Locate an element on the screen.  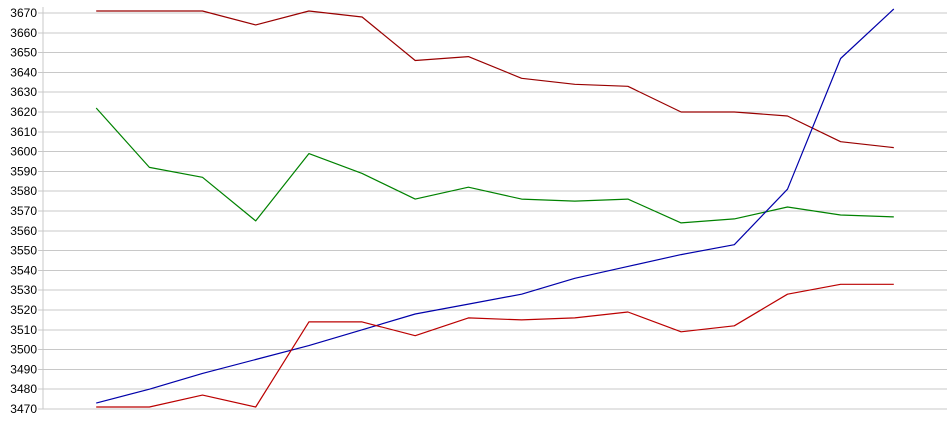
y-axis-tick-label-3630: 3630 is located at coordinates (23, 92).